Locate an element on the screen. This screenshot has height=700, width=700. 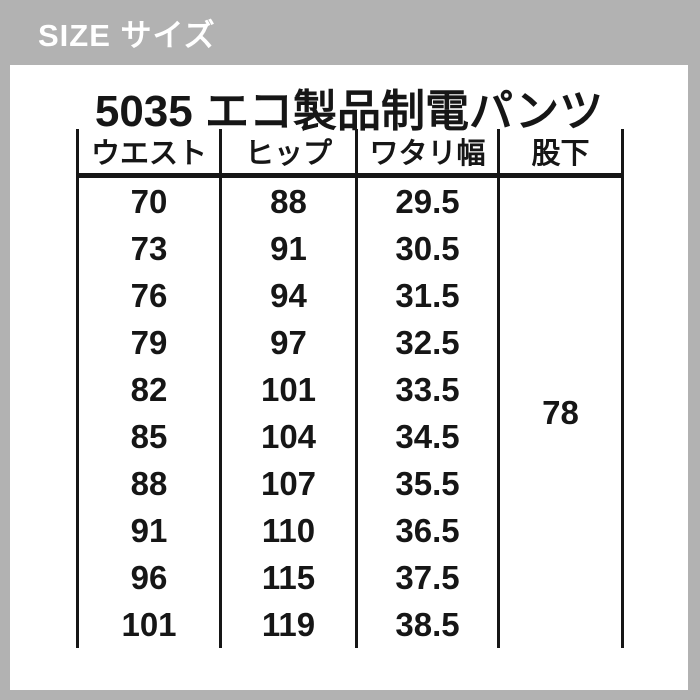
hip-value: 104 is located at coordinates (288, 436).